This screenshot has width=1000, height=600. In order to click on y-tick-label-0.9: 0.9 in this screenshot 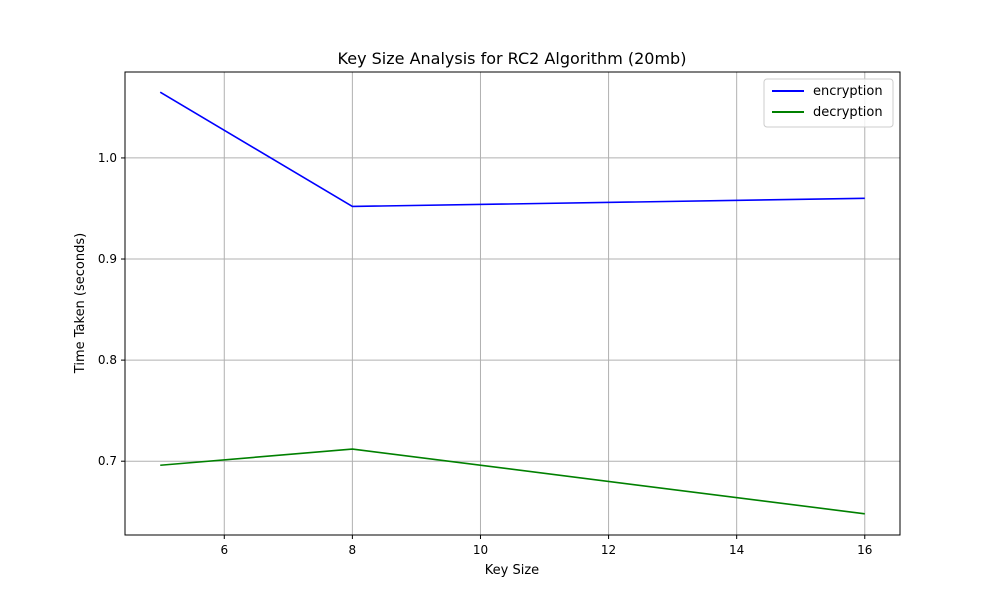, I will do `click(107, 259)`.